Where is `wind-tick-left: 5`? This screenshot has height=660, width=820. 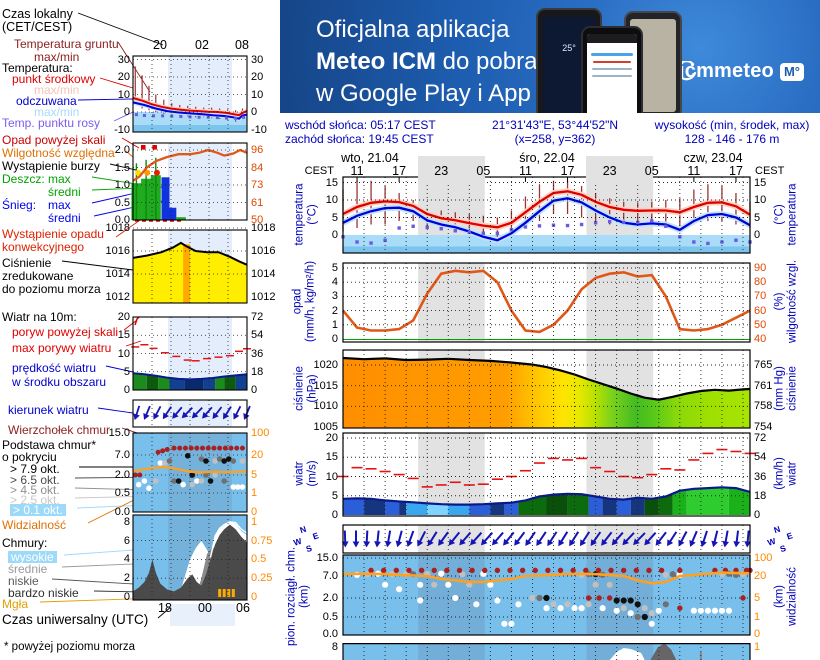 wind-tick-left: 5 is located at coordinates (334, 495).